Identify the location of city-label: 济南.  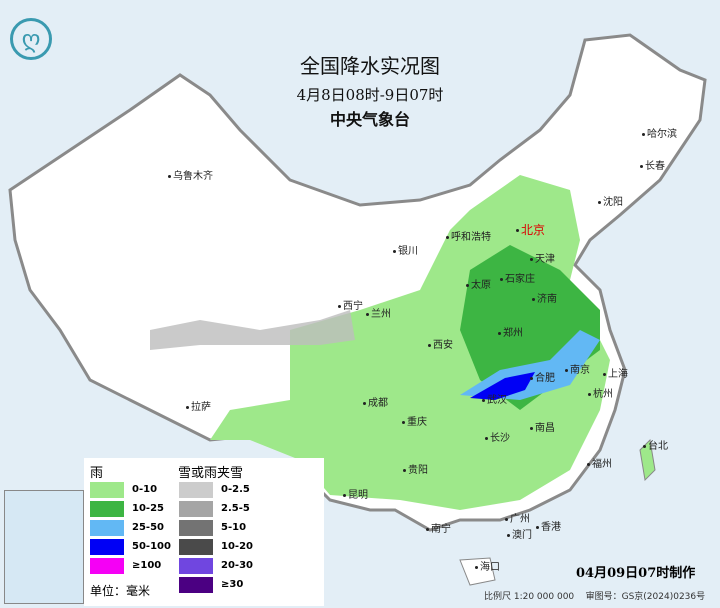
(544, 297).